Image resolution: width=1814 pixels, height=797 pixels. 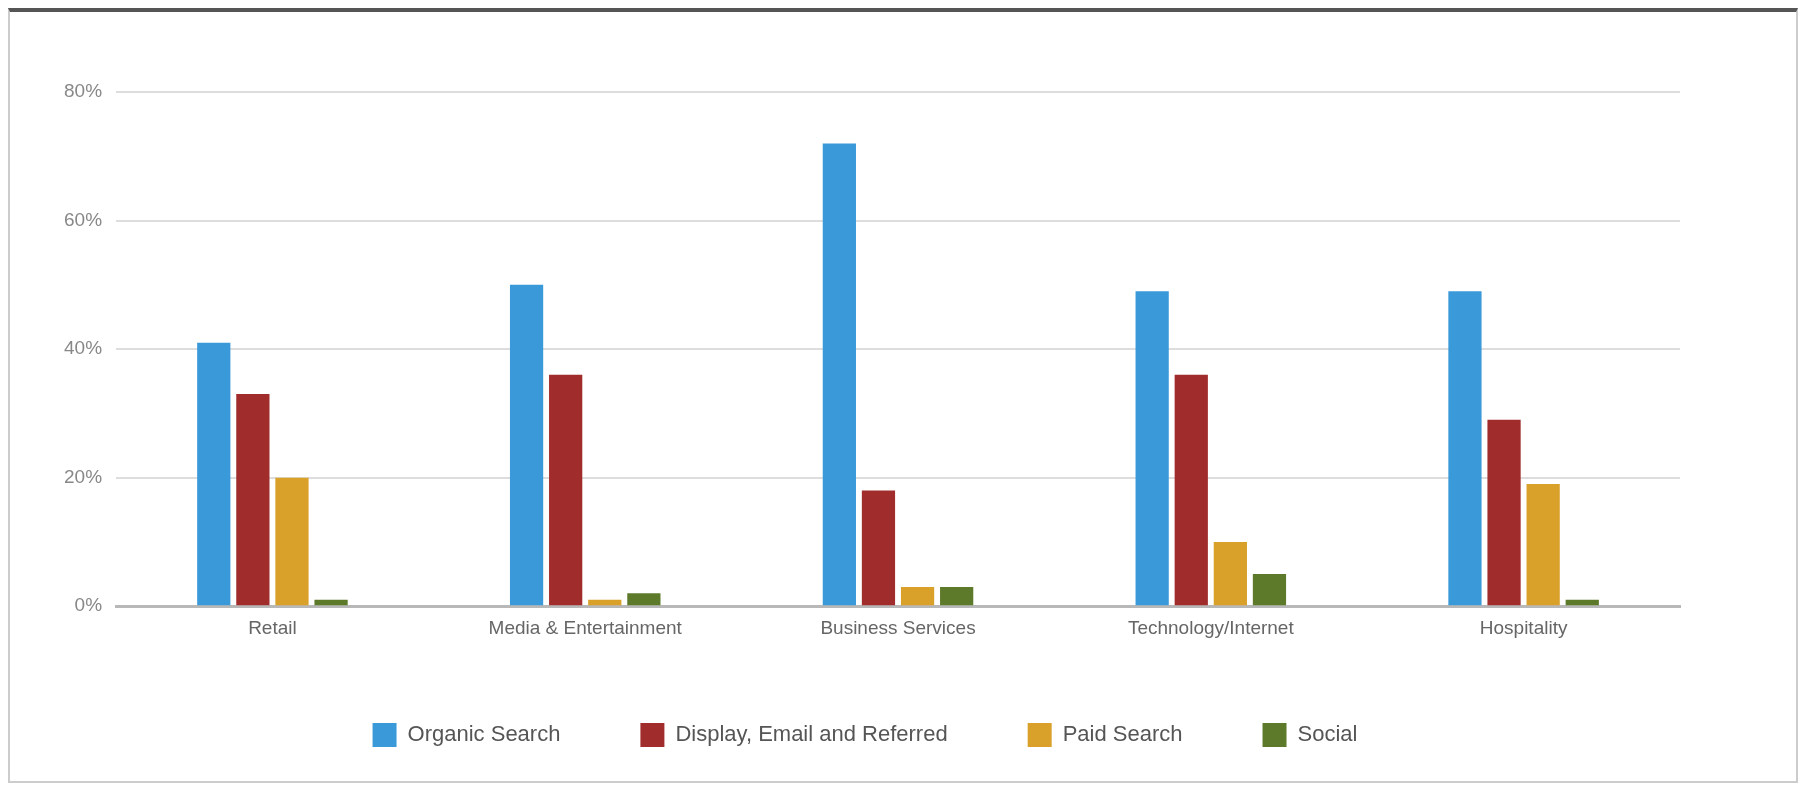 I want to click on legend-label: Organic Search, so click(x=484, y=734).